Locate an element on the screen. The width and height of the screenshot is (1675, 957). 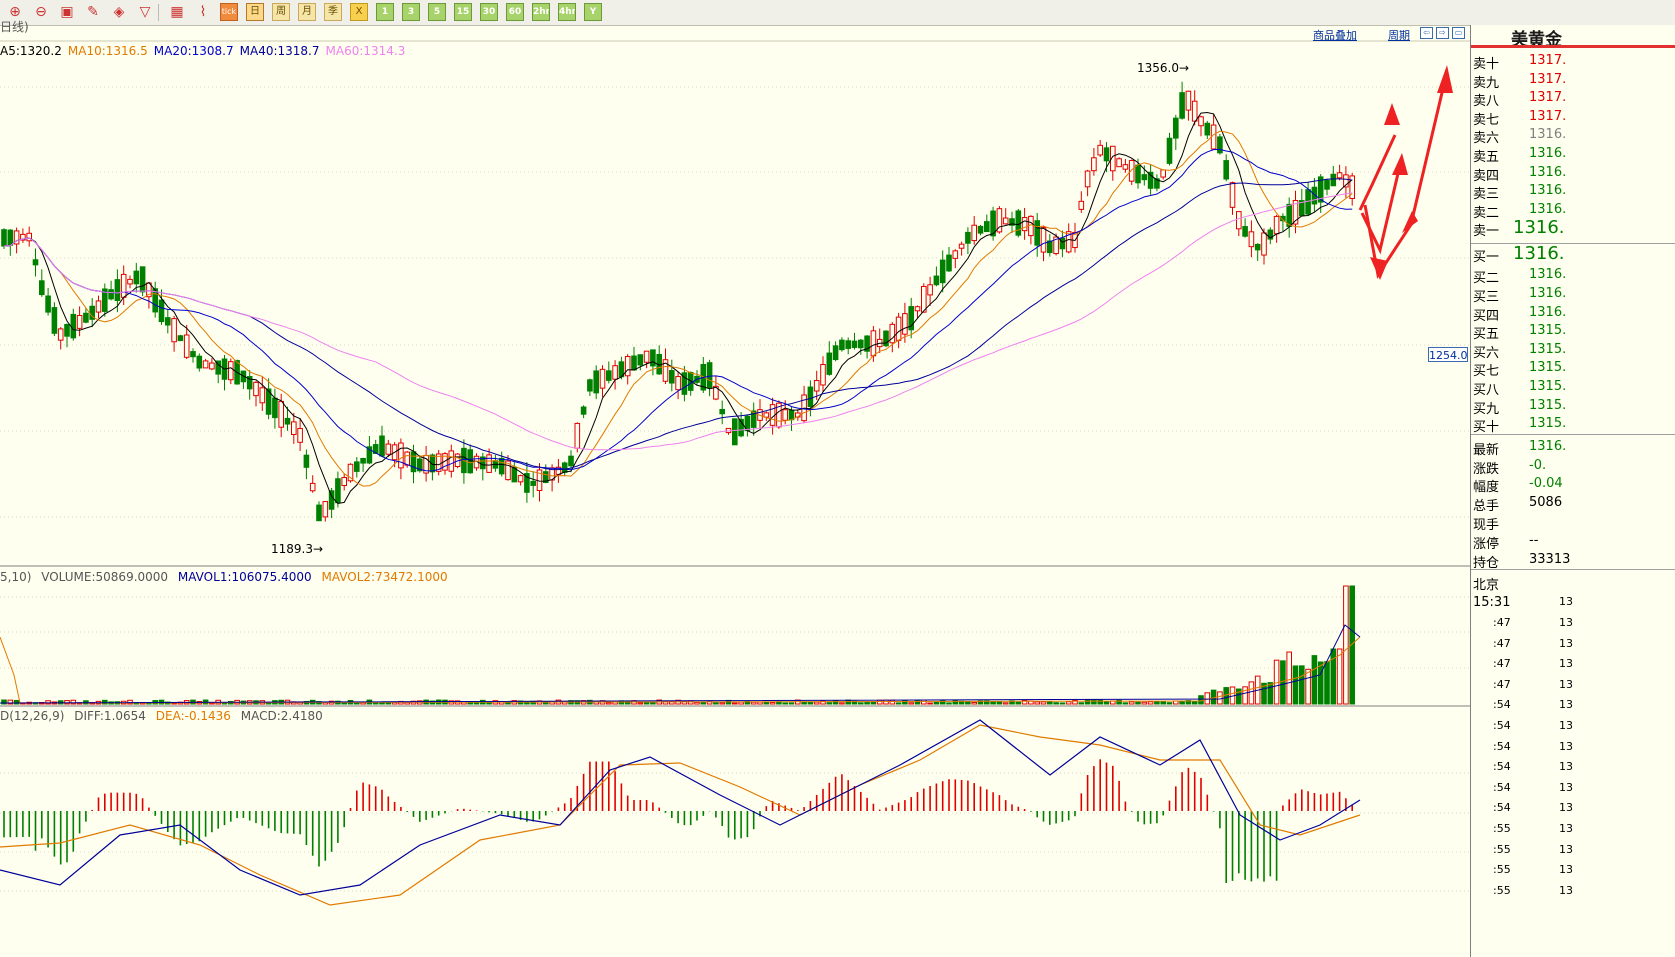
tick-button: tick is located at coordinates (229, 12).